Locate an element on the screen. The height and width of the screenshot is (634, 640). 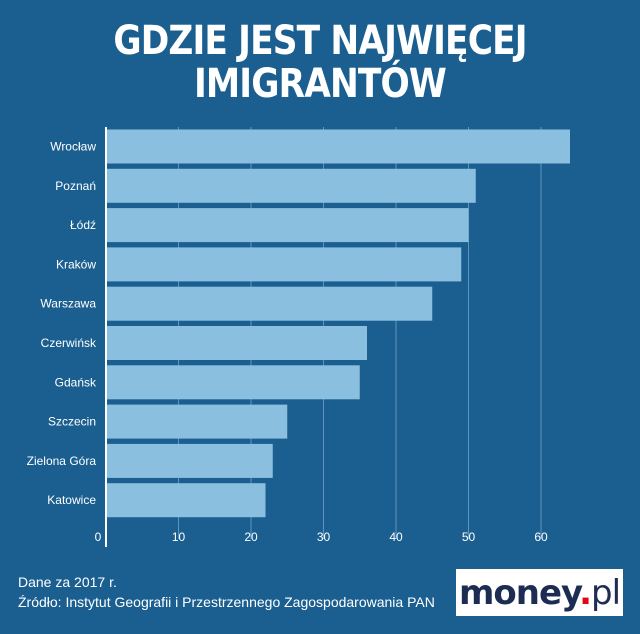
category-label: Katowice is located at coordinates (71, 500).